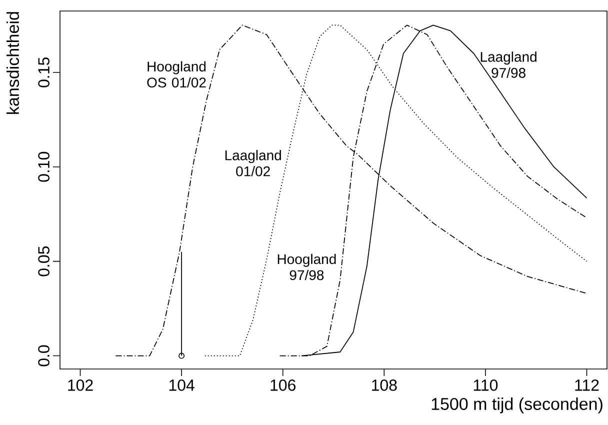 The height and width of the screenshot is (425, 608). I want to click on x-tick-label: 104, so click(181, 385).